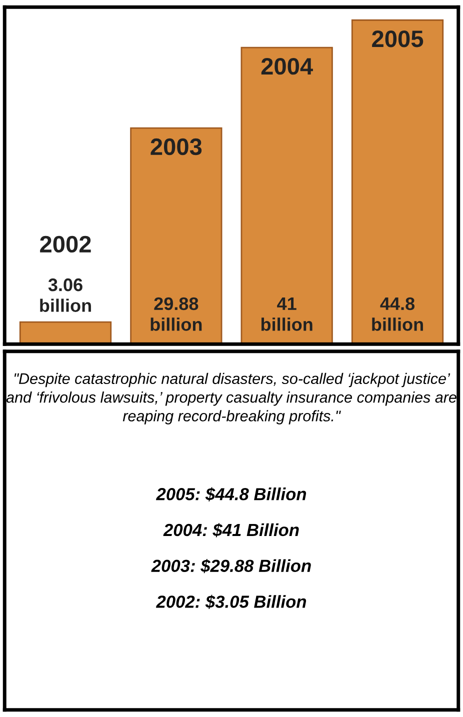 Image resolution: width=463 pixels, height=717 pixels. Describe the element at coordinates (286, 314) in the screenshot. I see `data-label: 41 billion` at that location.